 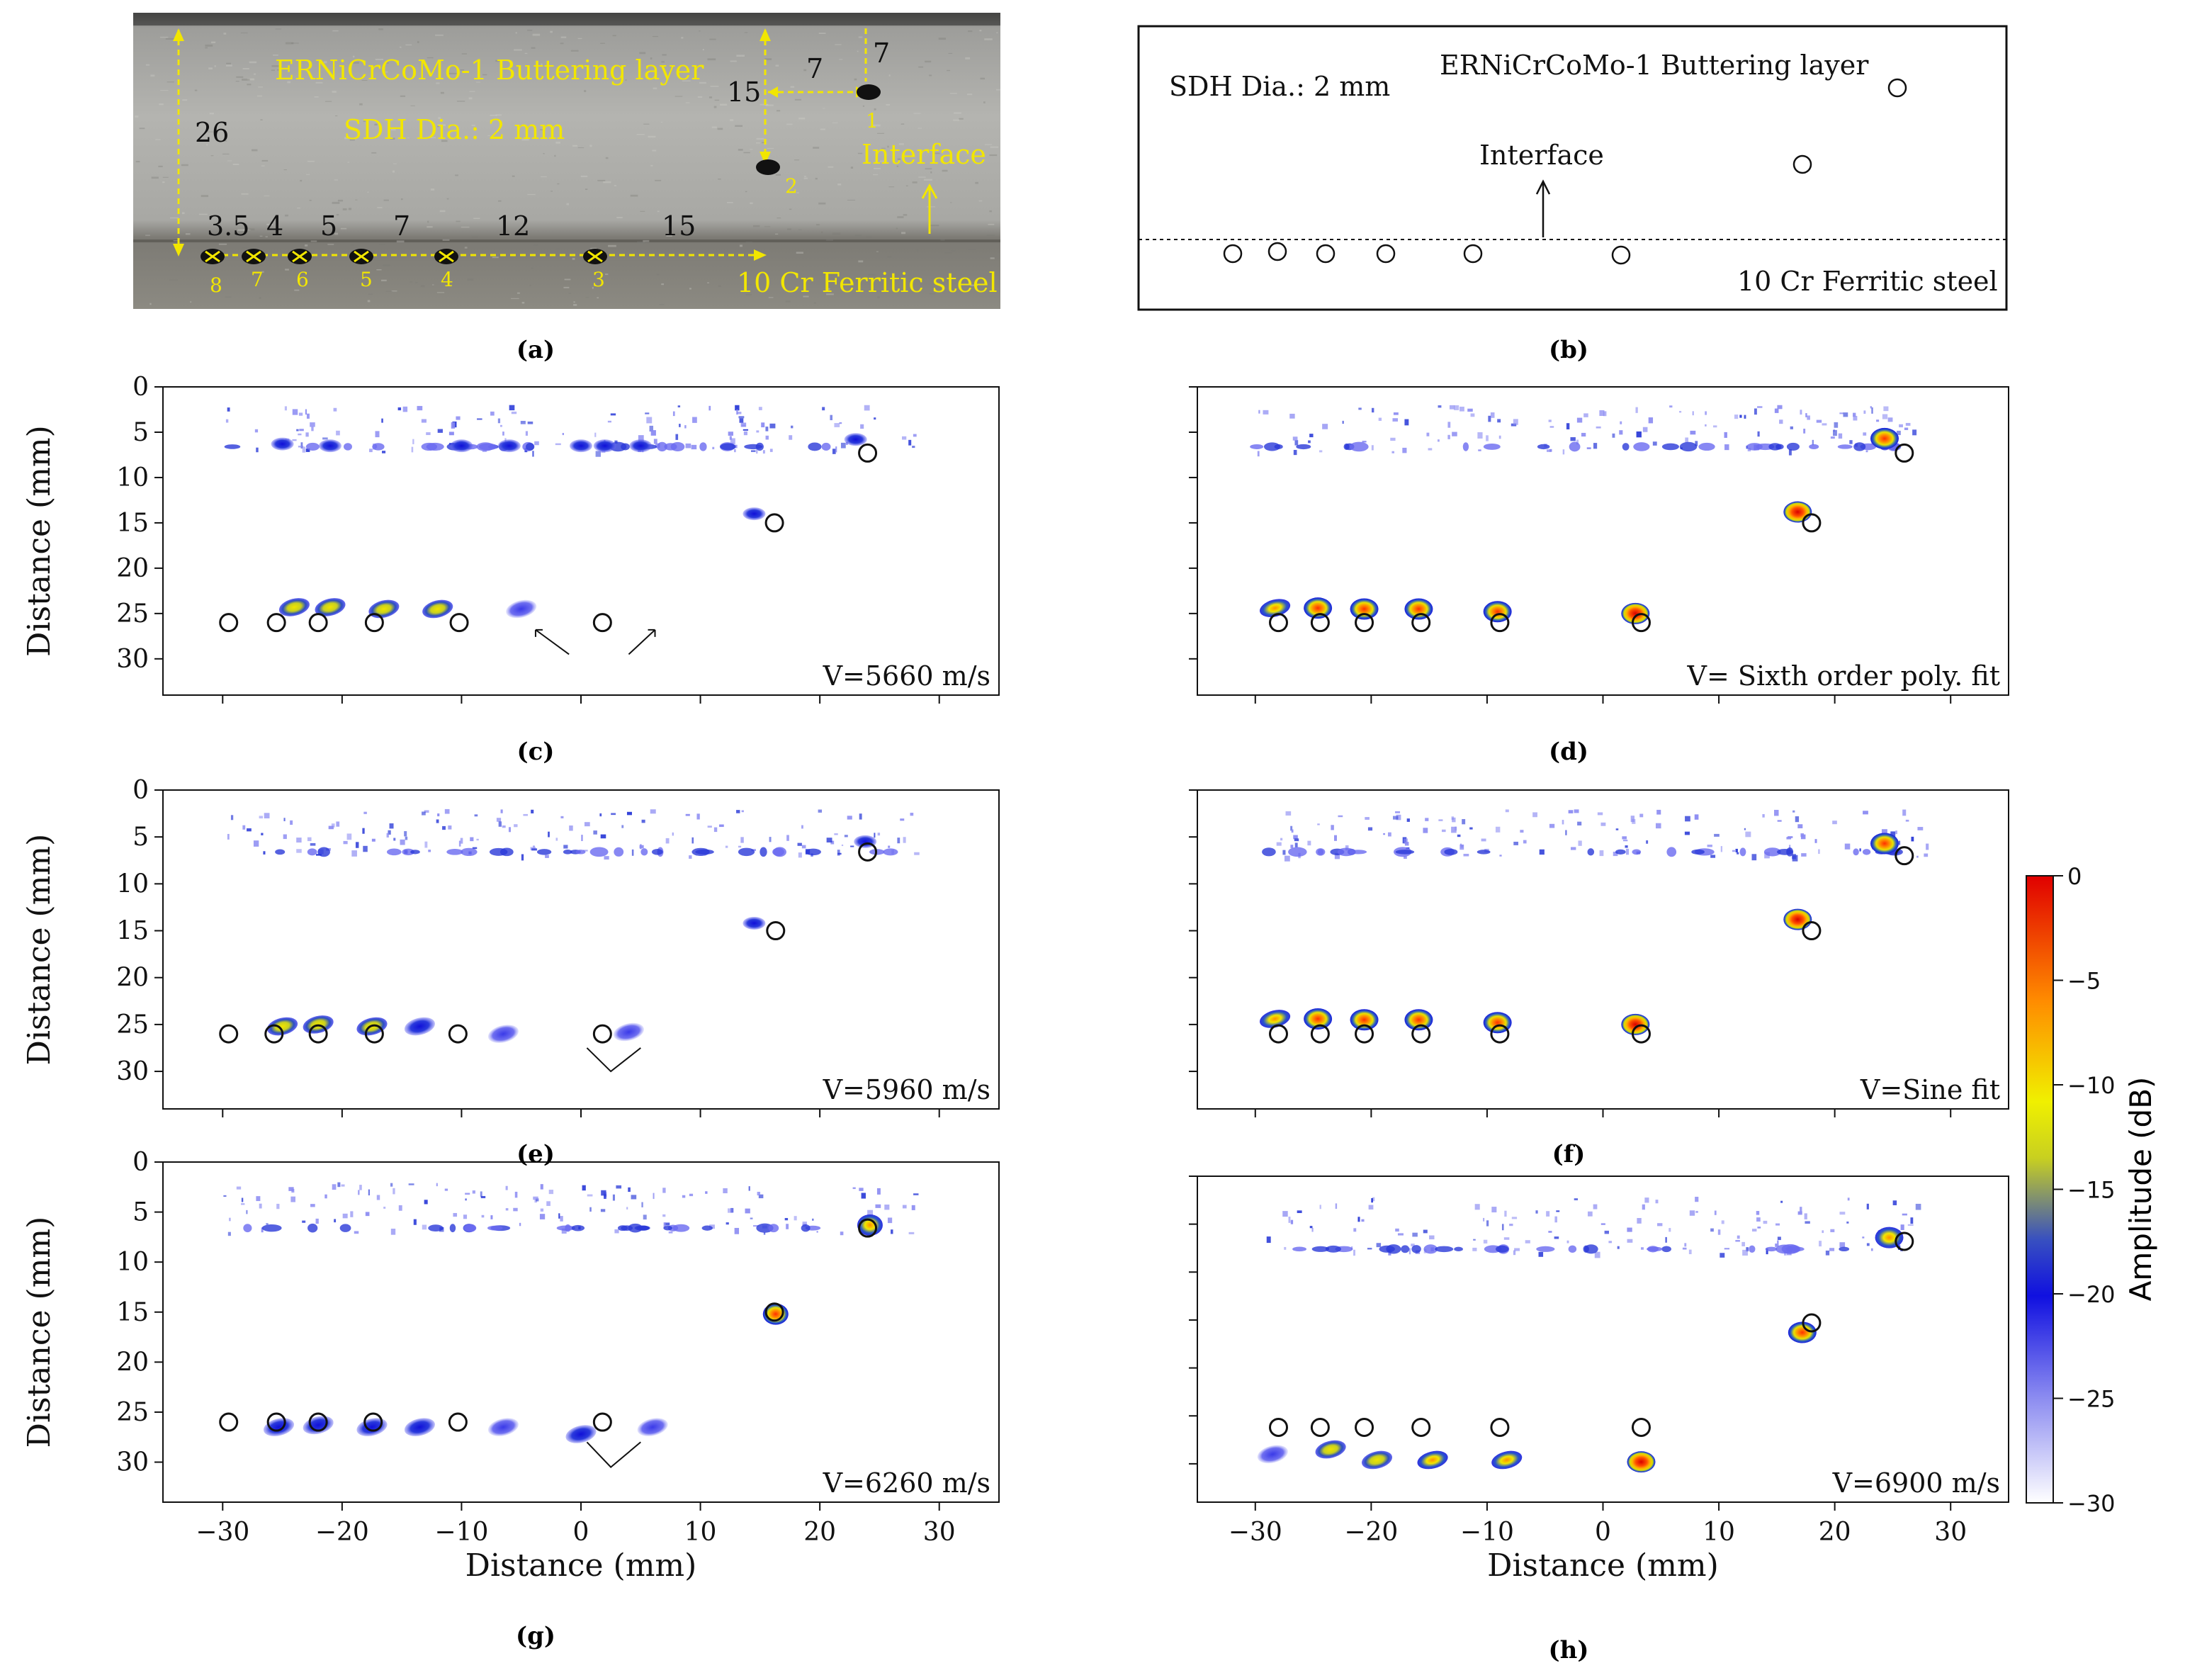 What do you see at coordinates (929, 191) in the screenshot?
I see `photo-interface-arrowhead` at bounding box center [929, 191].